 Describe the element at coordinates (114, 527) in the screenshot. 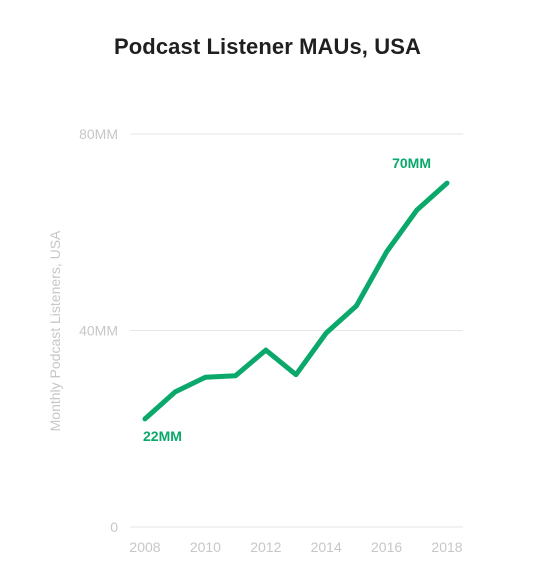

I see `y-tick-label: 0` at that location.